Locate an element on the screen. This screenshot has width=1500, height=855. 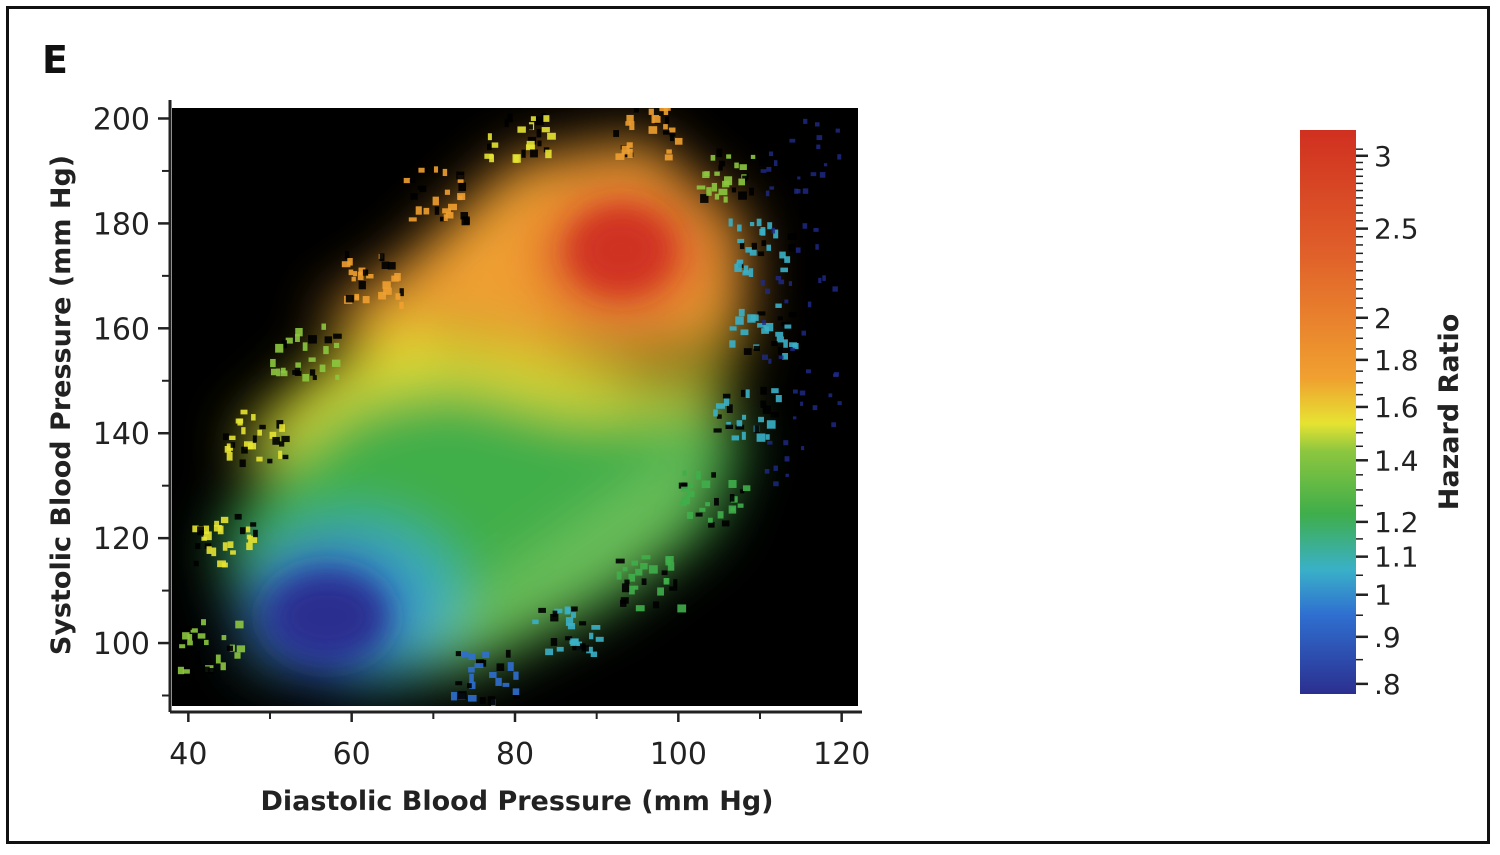
colorbar-tick-label: 1.8 is located at coordinates (1396, 360).